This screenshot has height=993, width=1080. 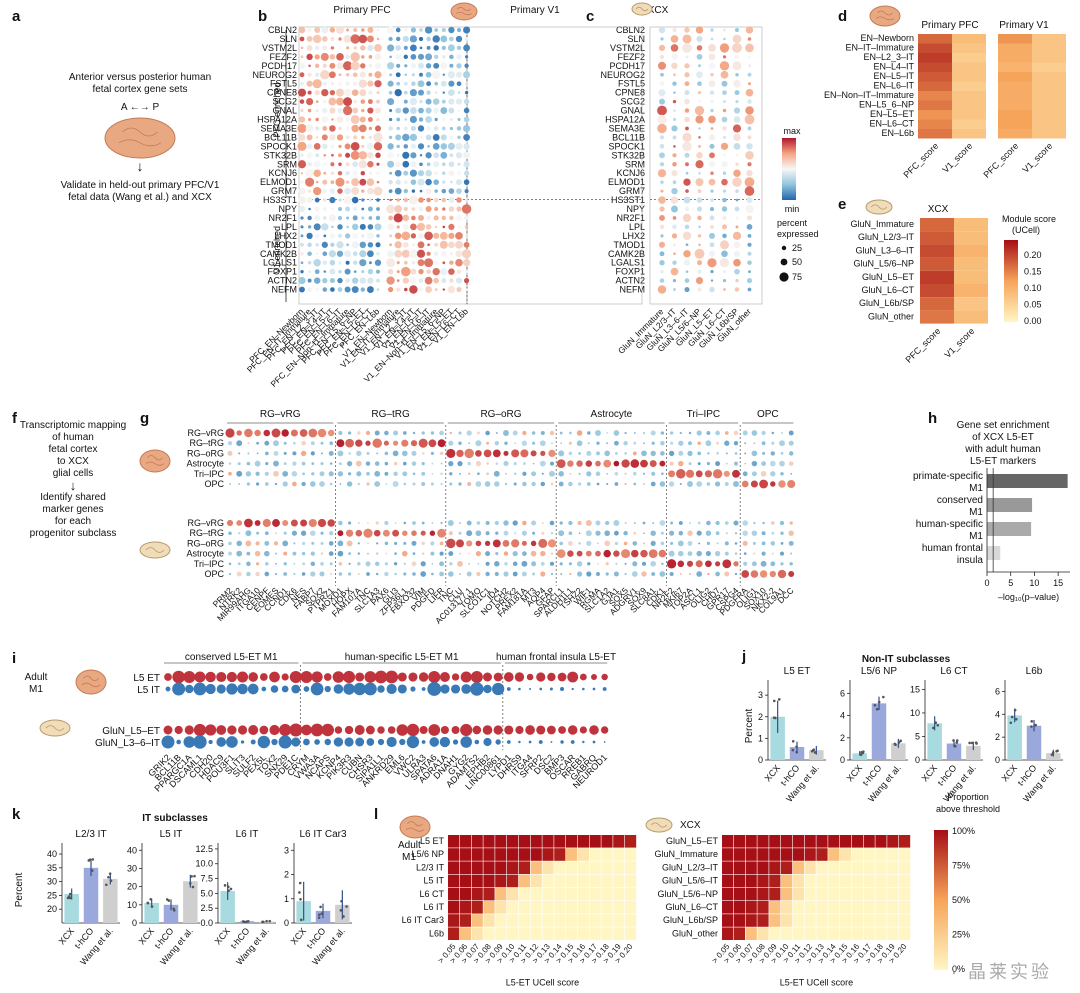 I want to click on panel-i-adult-label-1: Adult, so click(x=36, y=677).